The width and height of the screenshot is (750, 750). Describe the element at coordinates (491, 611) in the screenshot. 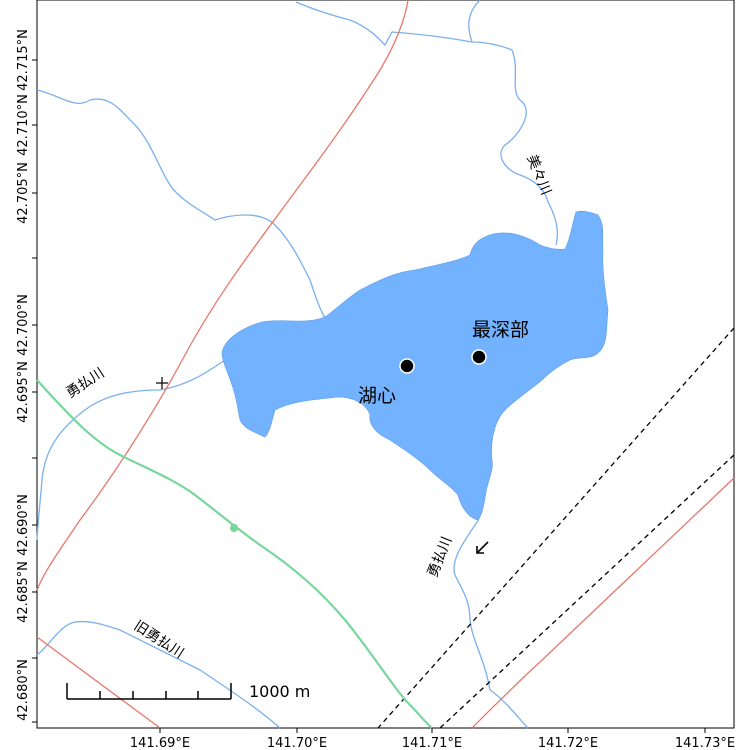

I see `river-yufutsu-lower` at that location.